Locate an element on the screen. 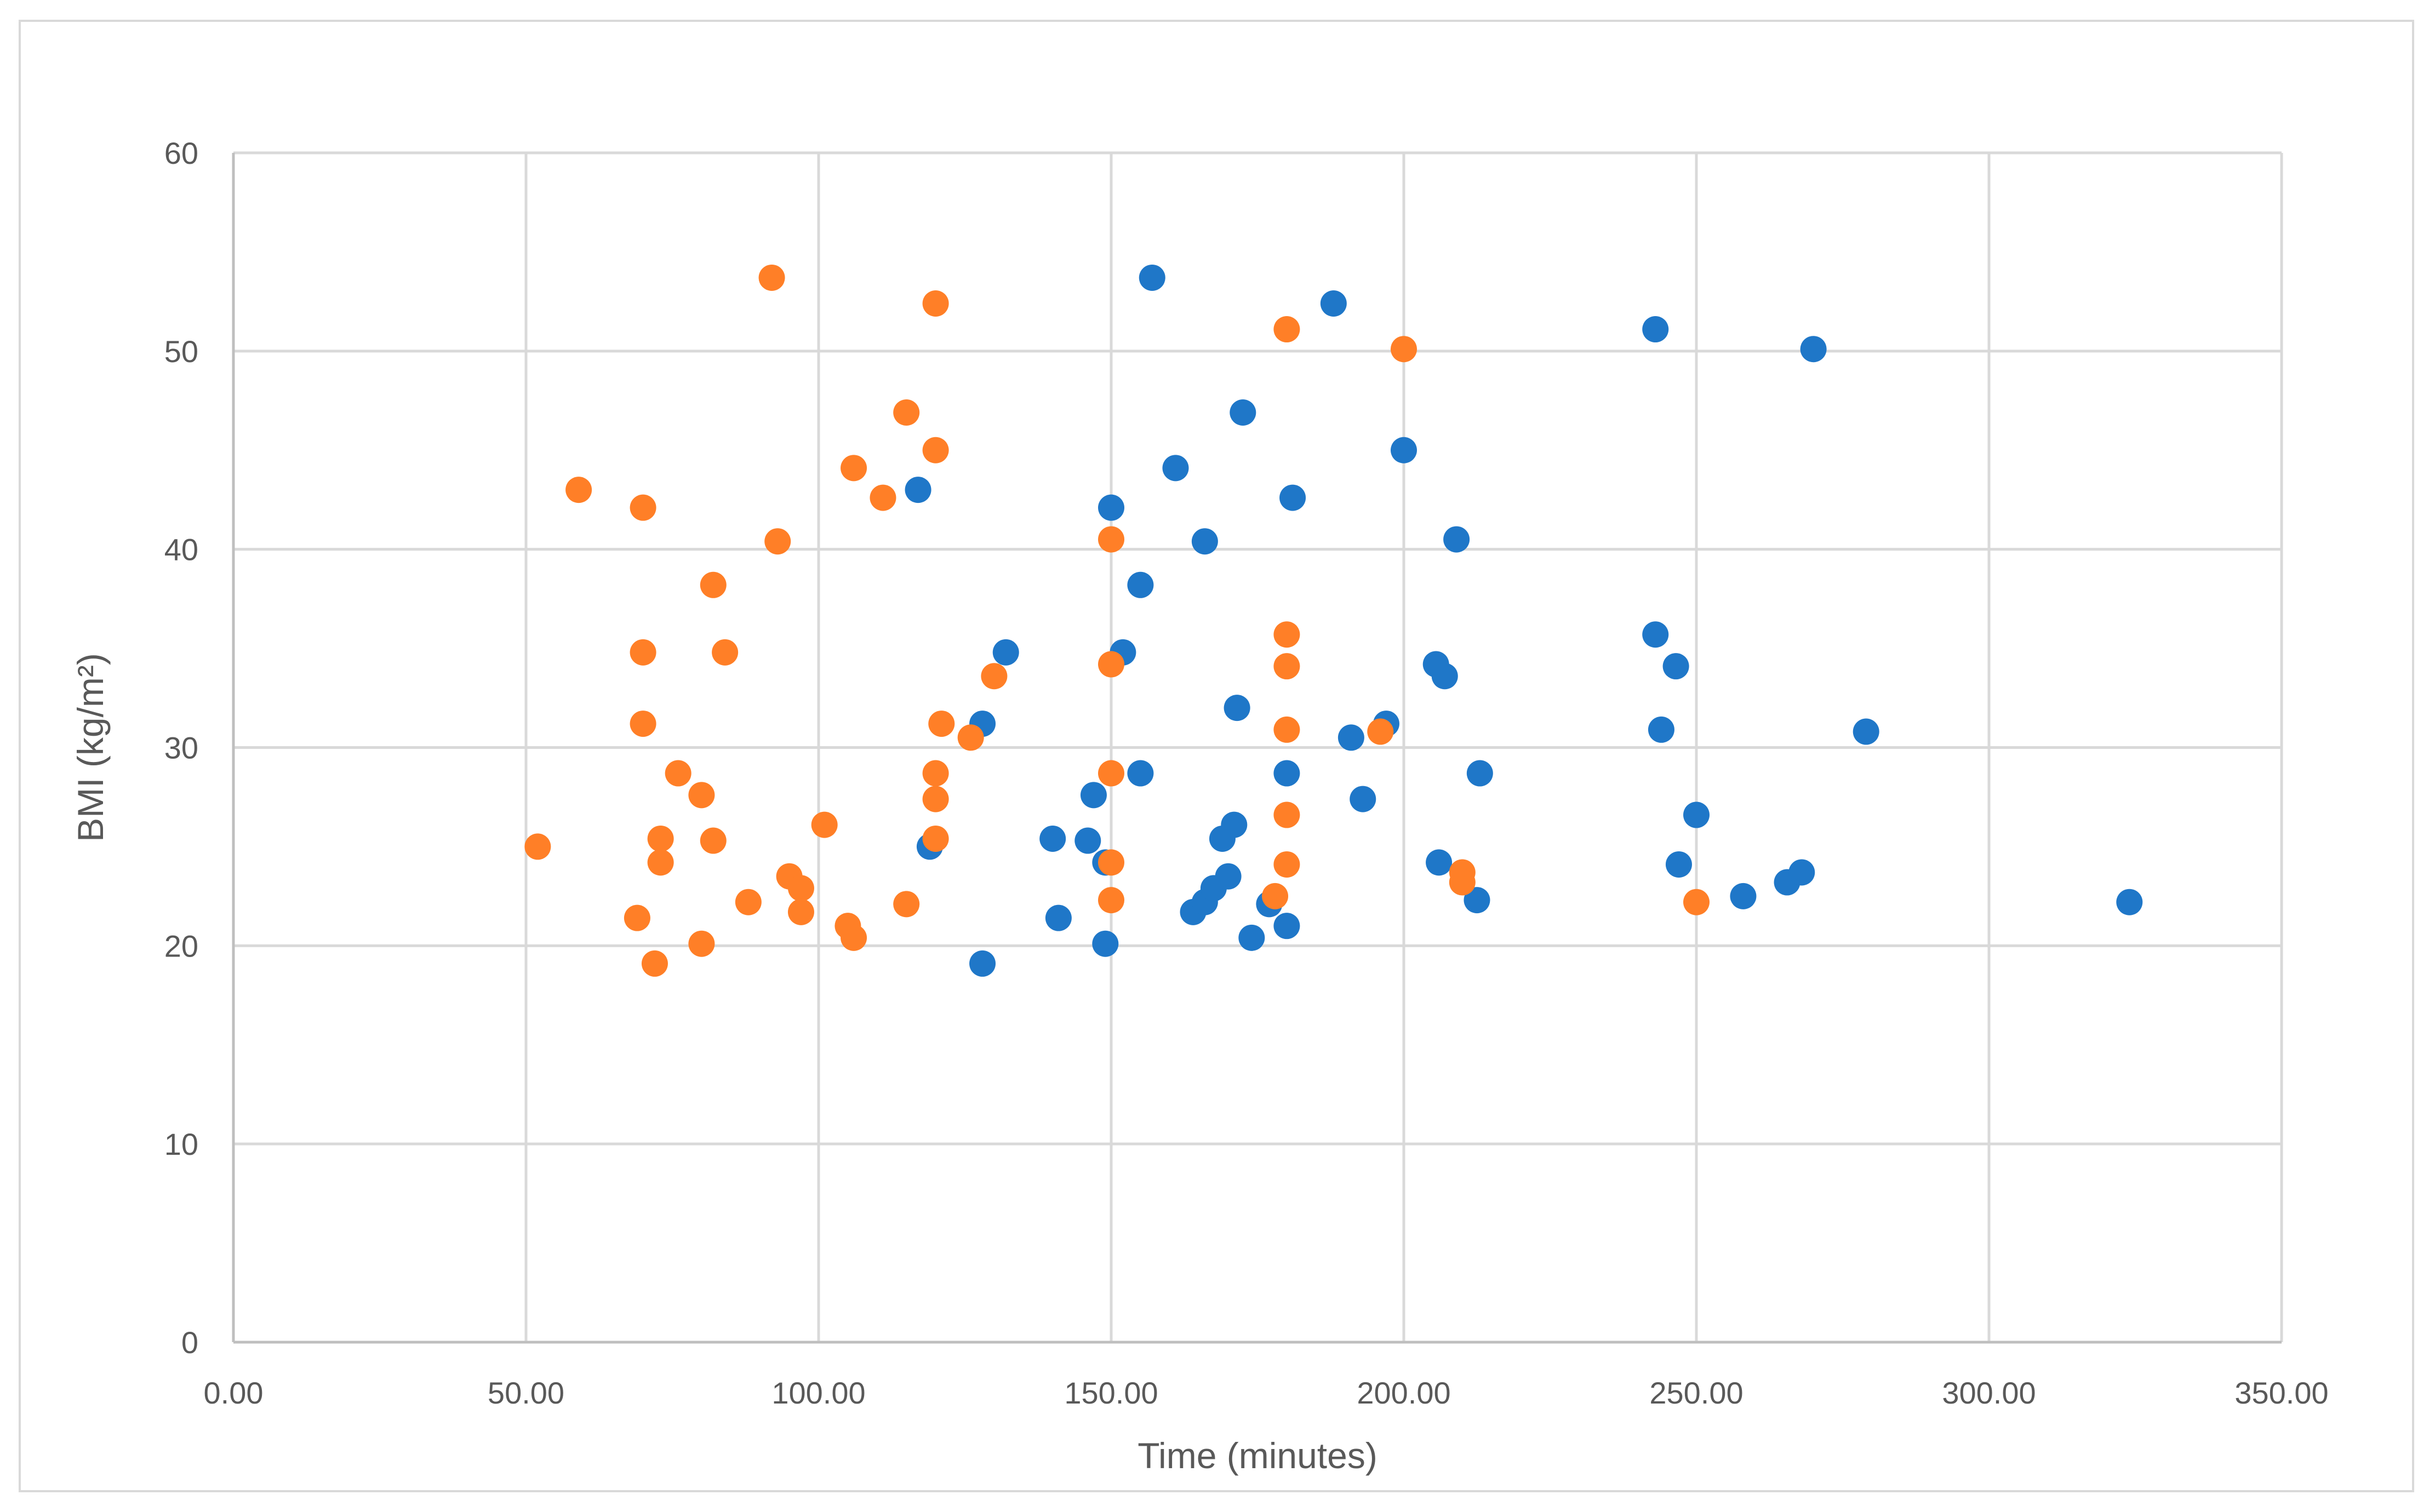 This screenshot has width=2435, height=1512. x-tick-label: 350.00 is located at coordinates (2281, 1393).